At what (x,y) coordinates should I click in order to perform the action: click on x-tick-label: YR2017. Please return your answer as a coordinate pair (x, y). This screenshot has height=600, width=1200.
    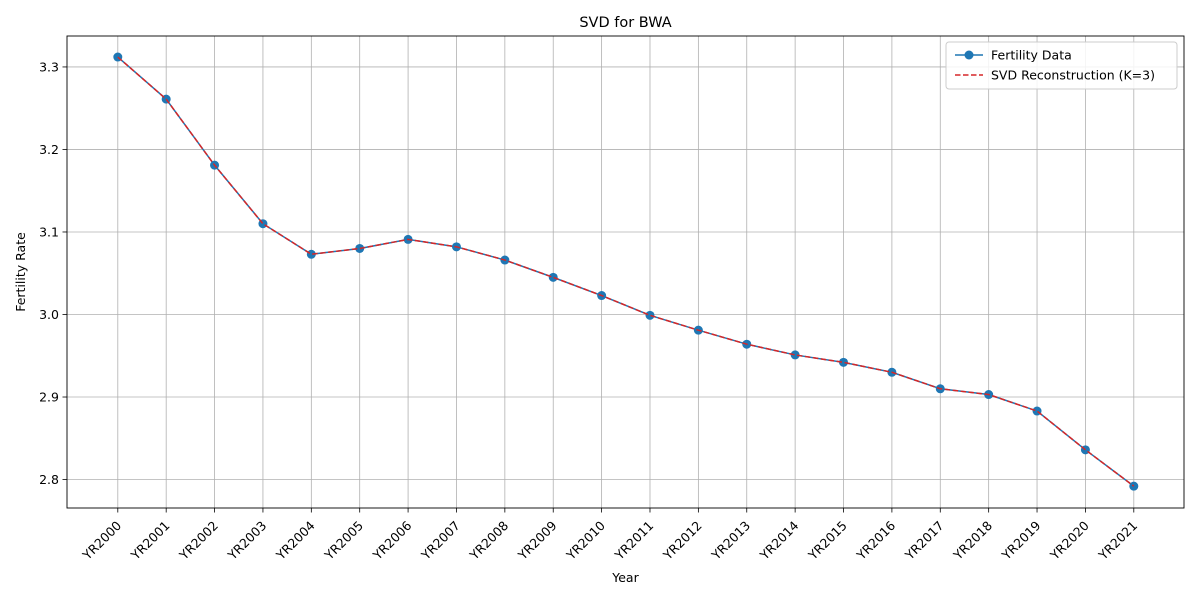
    Looking at the image, I should click on (923, 540).